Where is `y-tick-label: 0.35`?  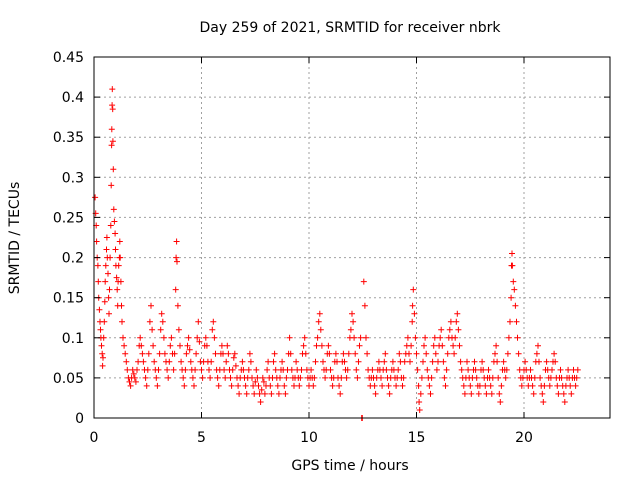 y-tick-label: 0.35 is located at coordinates (68, 138).